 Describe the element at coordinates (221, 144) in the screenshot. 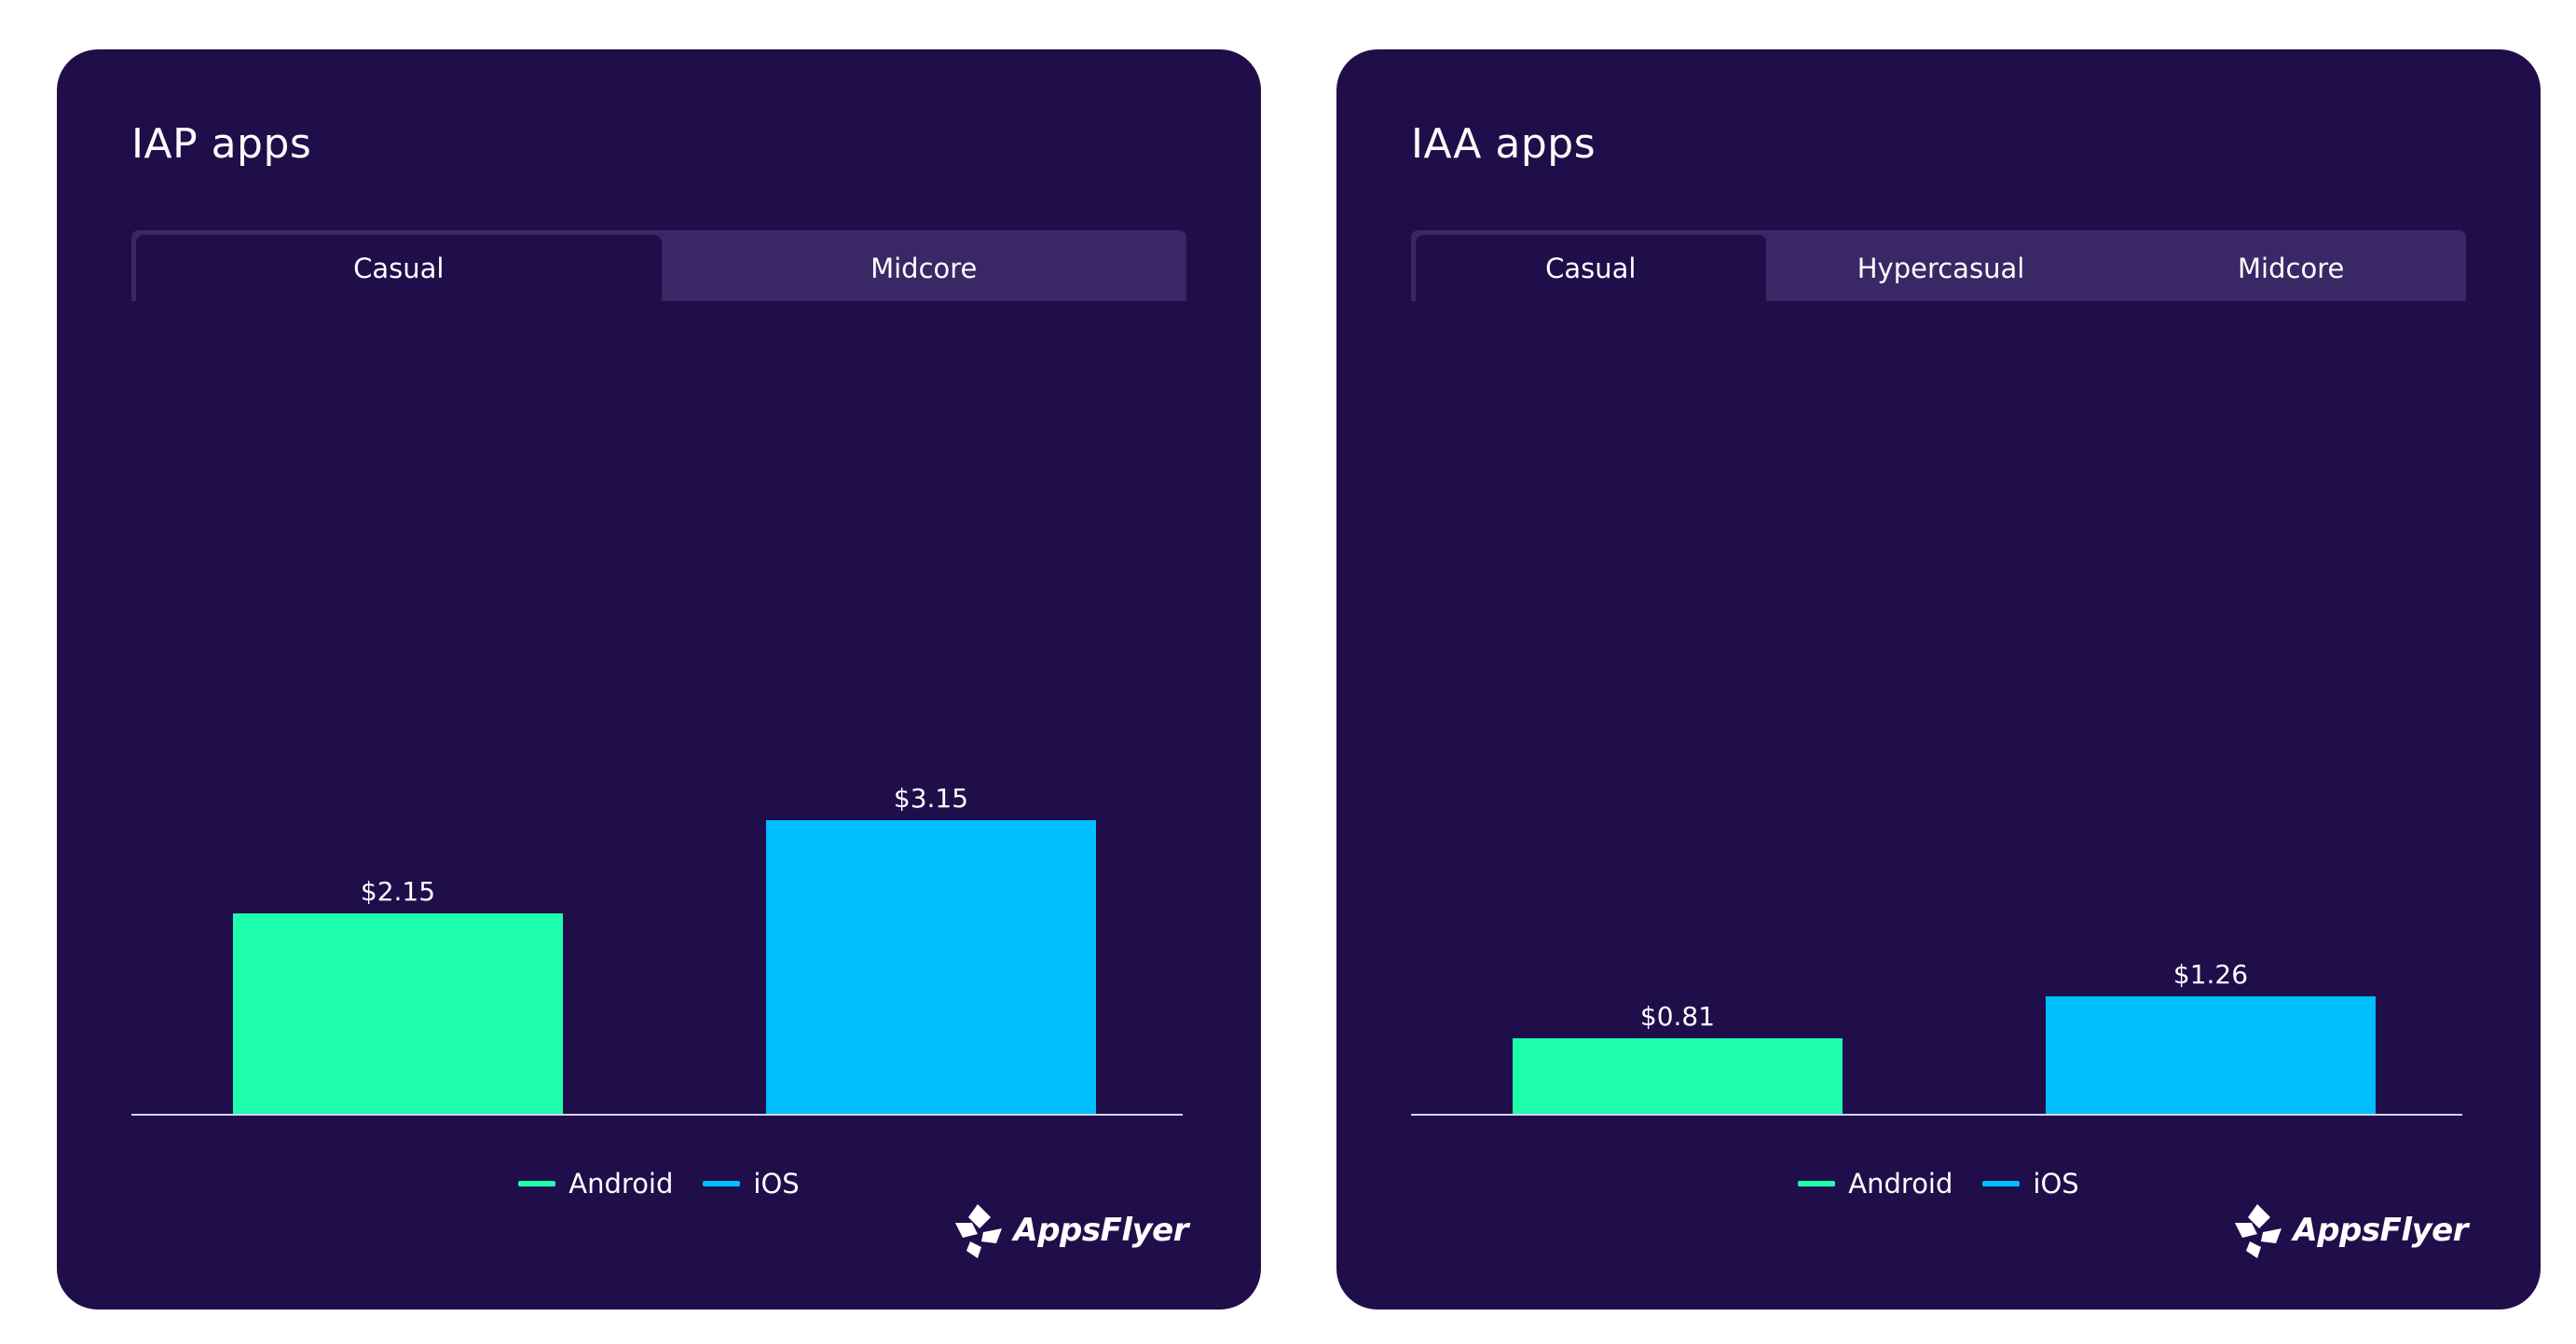

I see `chart-title: IAP apps` at that location.